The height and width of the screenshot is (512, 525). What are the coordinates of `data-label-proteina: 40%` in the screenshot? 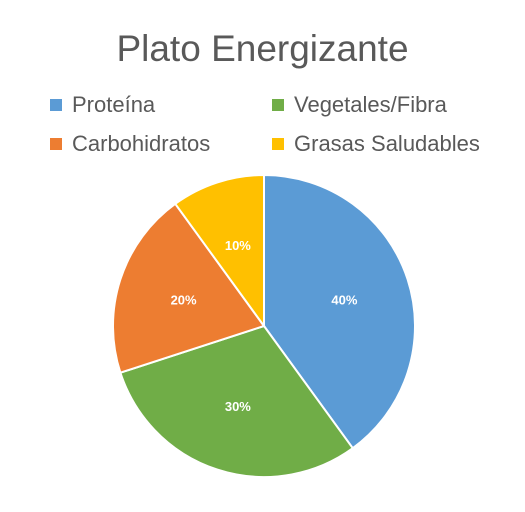 It's located at (344, 299).